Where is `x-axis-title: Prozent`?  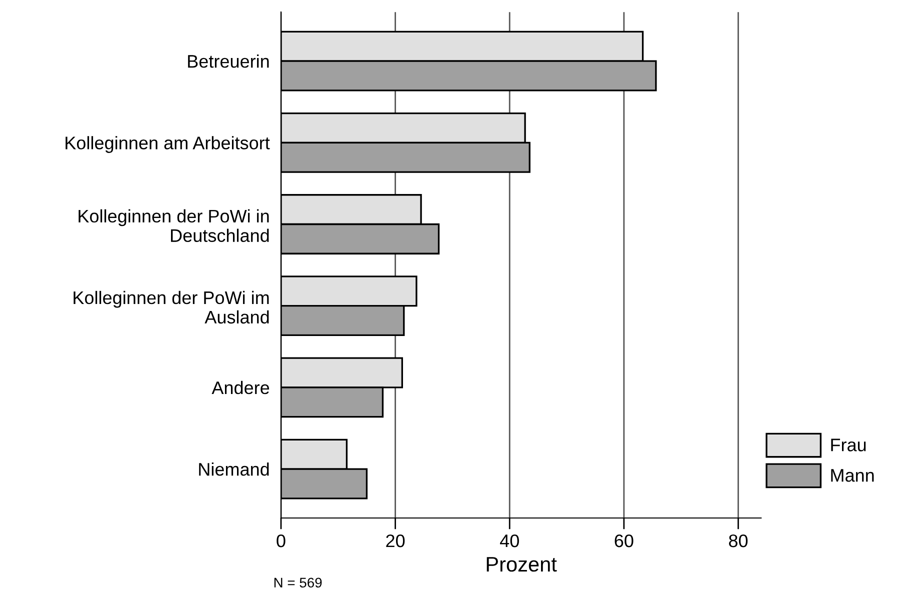
x-axis-title: Prozent is located at coordinates (521, 564).